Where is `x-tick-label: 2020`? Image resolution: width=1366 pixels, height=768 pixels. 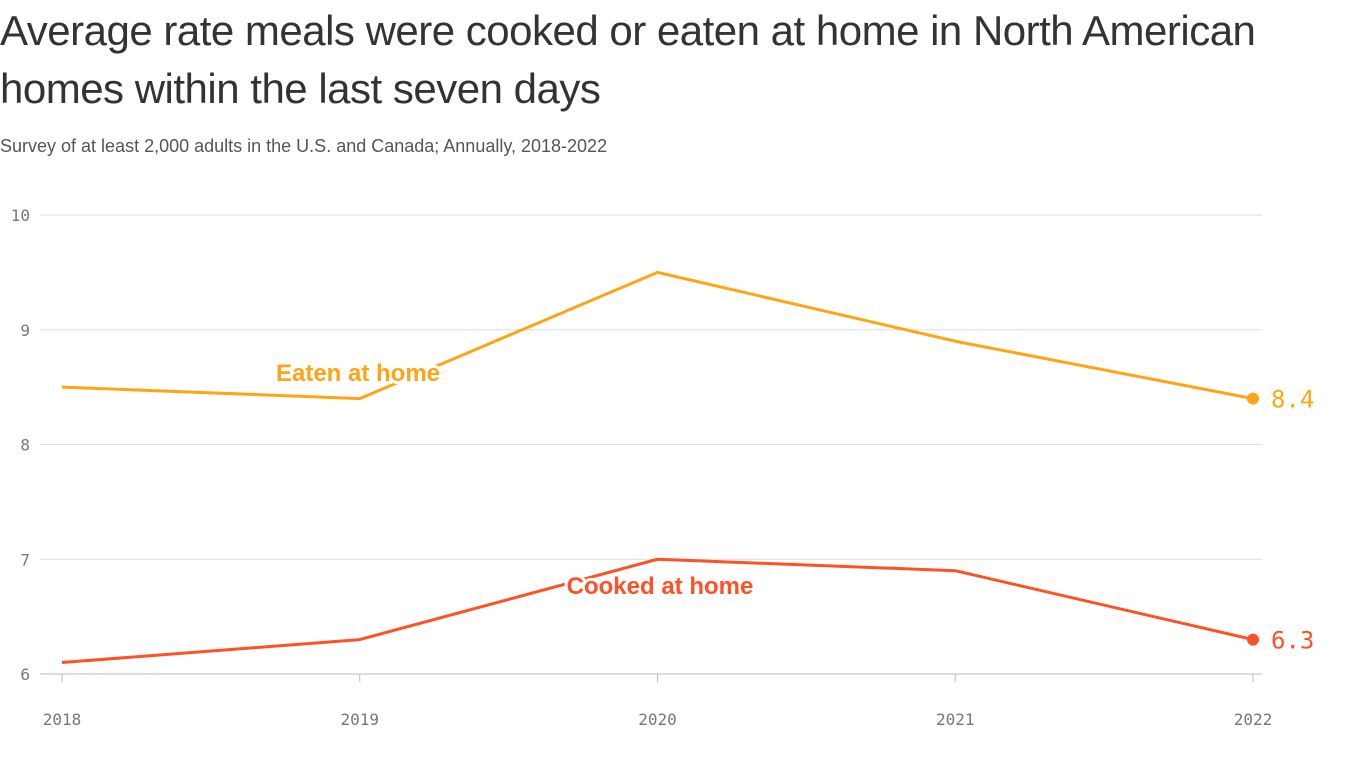
x-tick-label: 2020 is located at coordinates (657, 719).